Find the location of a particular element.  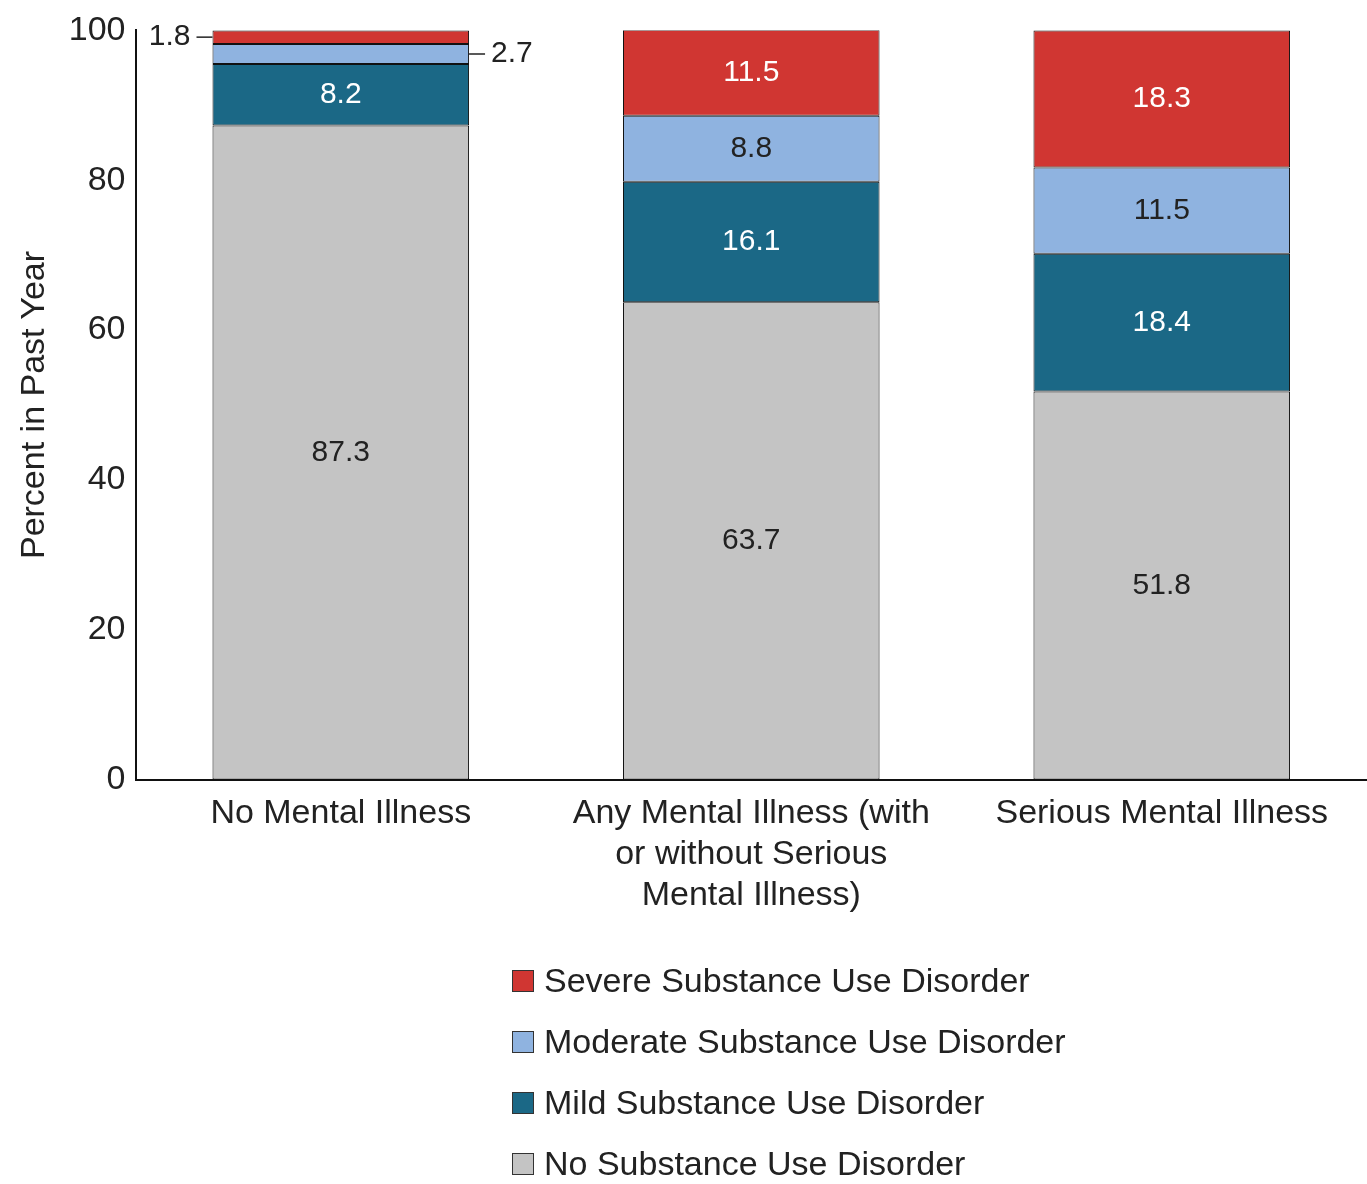

data-label: 18.3 is located at coordinates (1161, 97).